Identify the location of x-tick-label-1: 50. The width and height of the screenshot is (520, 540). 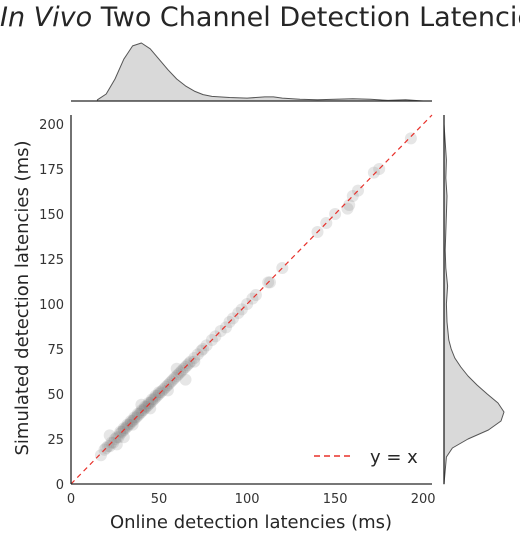
(159, 499).